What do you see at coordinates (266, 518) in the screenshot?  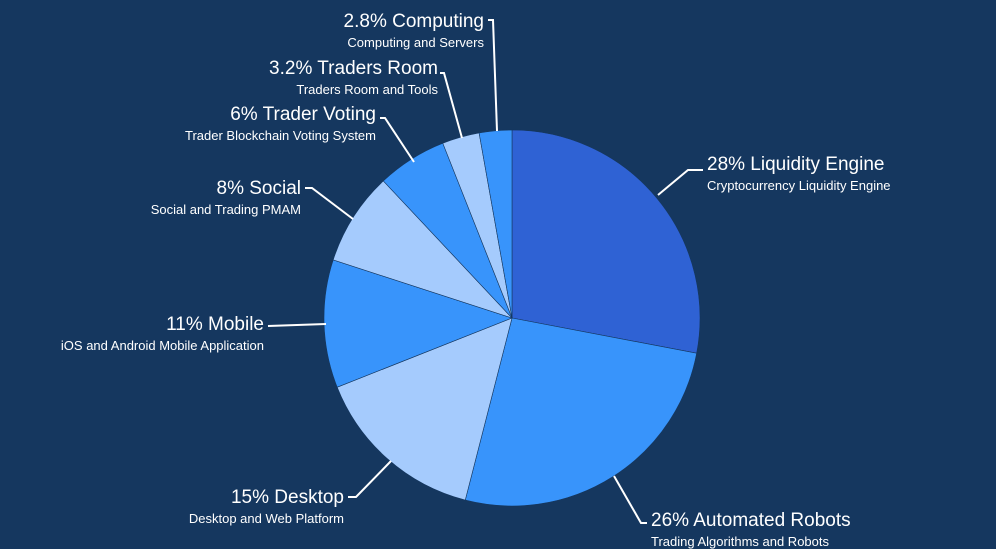 I see `slice-description-desktop: Desktop and Web Platform` at bounding box center [266, 518].